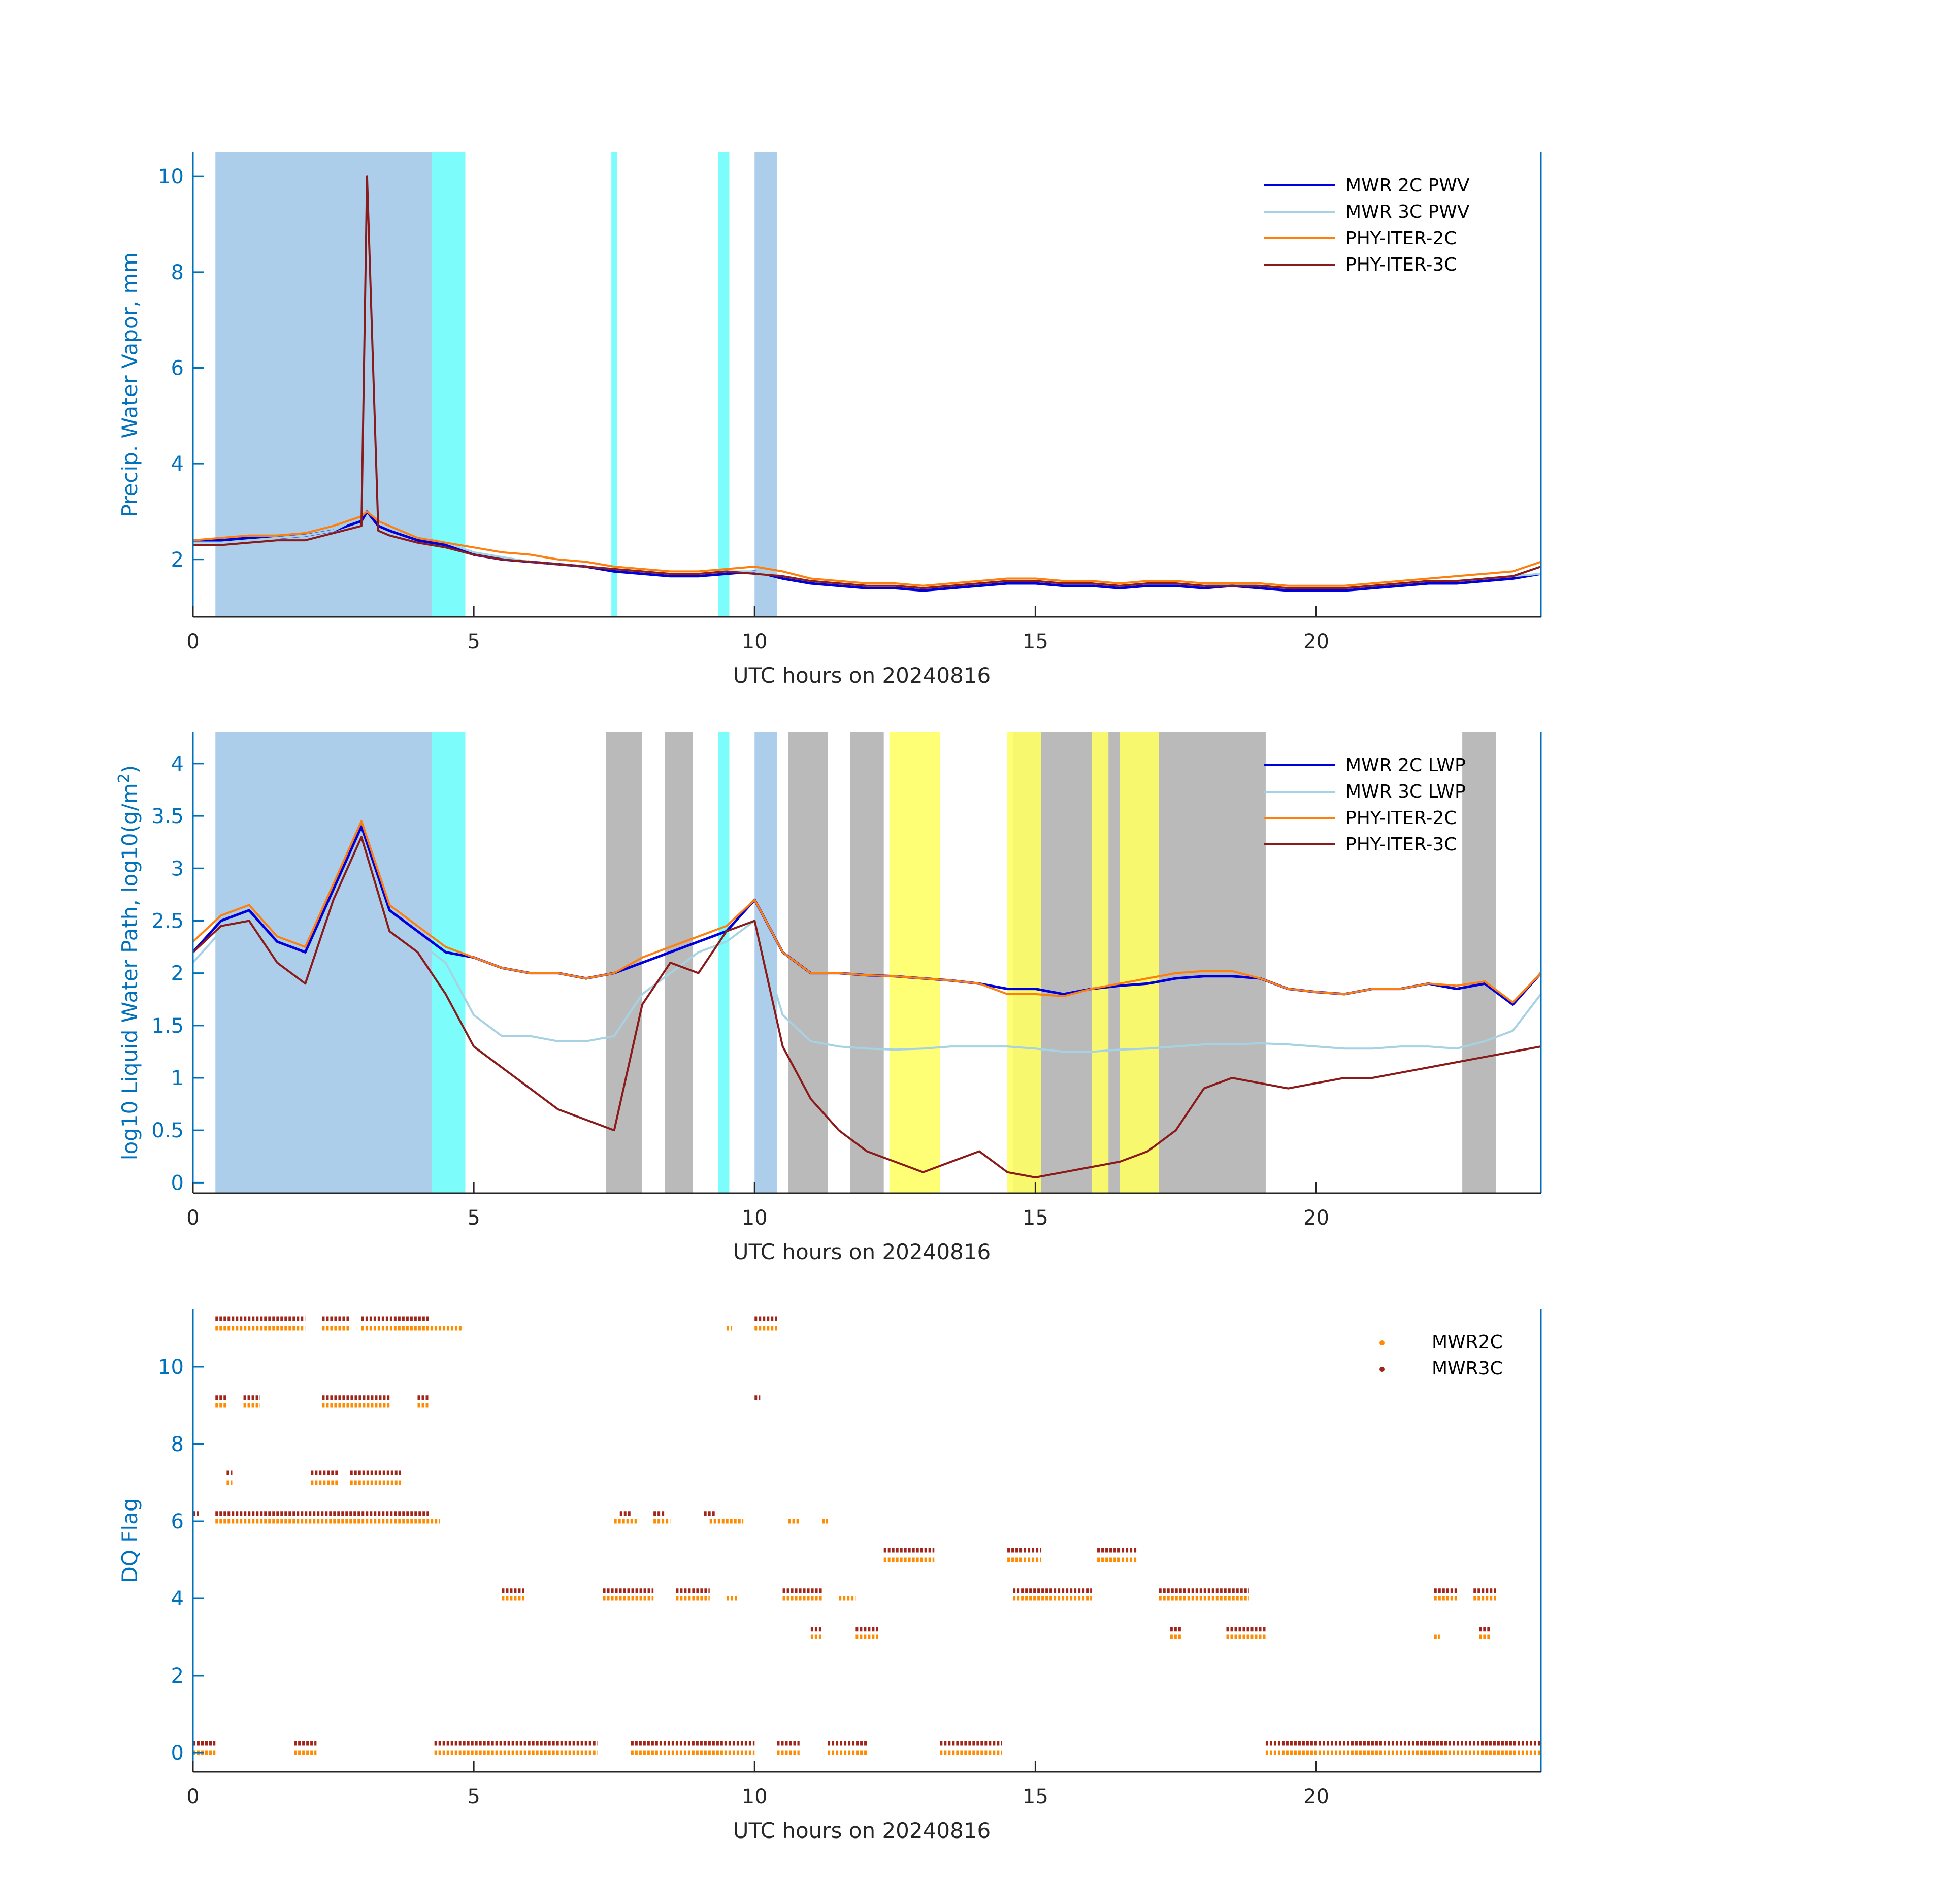 The image size is (1942, 1904). I want to click on y-tick-label: 0.5, so click(167, 1130).